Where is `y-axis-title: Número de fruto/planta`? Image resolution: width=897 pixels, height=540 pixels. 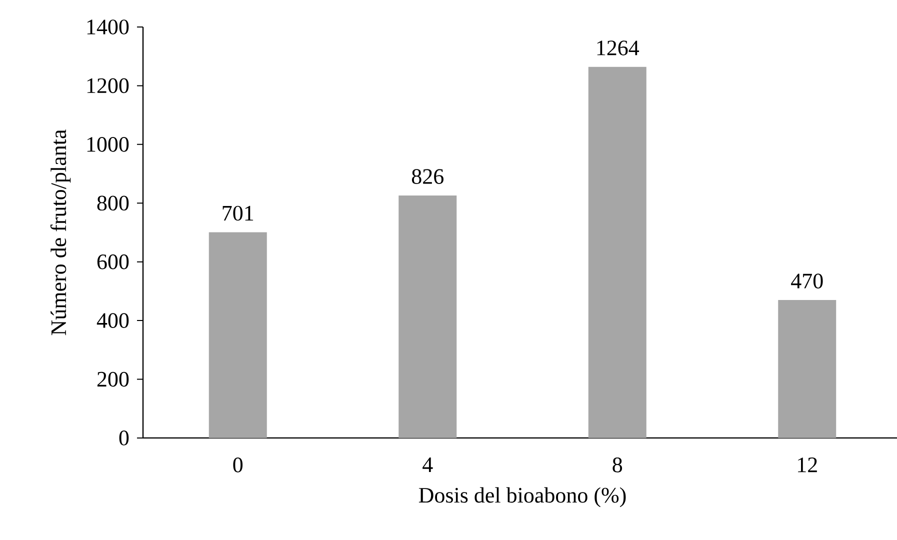
y-axis-title: Número de fruto/planta is located at coordinates (60, 233).